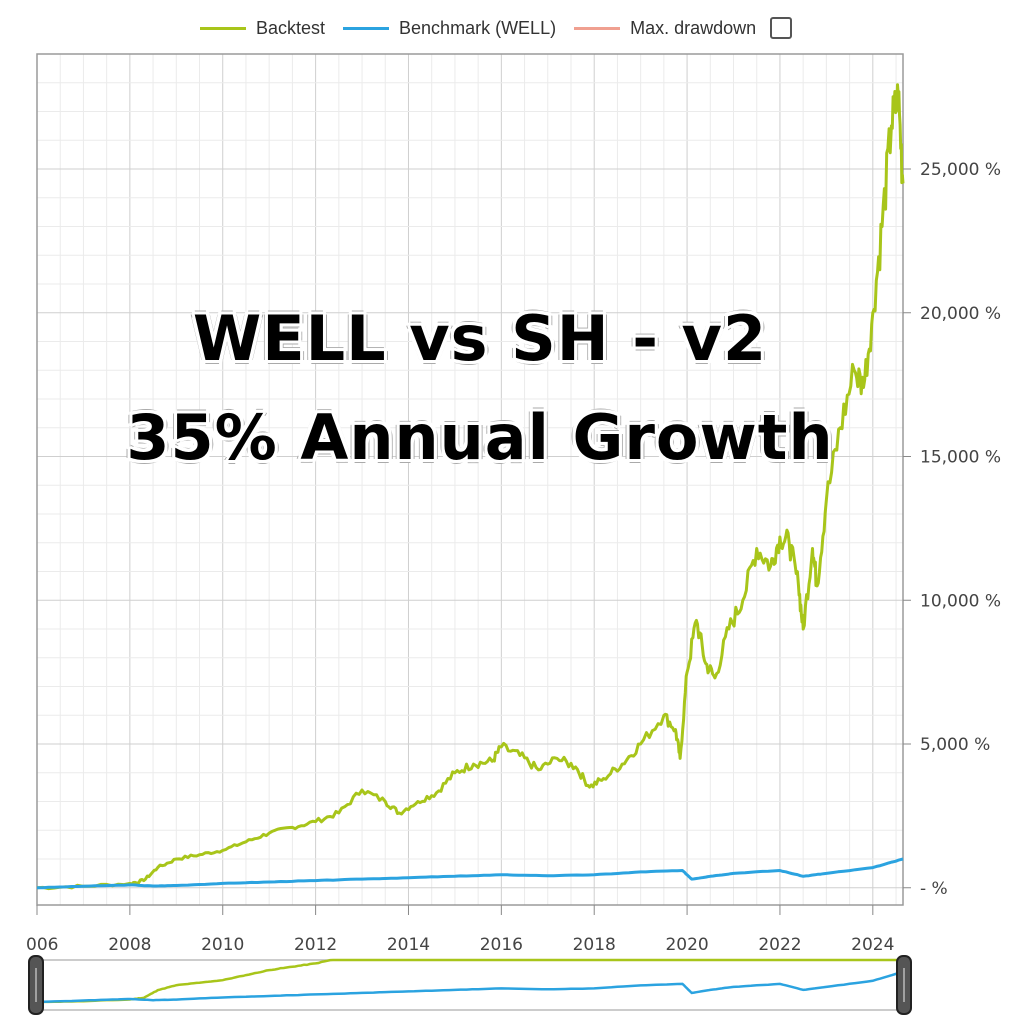 The image size is (1024, 1024). Describe the element at coordinates (501, 945) in the screenshot. I see `x-tick-label: 2016` at that location.